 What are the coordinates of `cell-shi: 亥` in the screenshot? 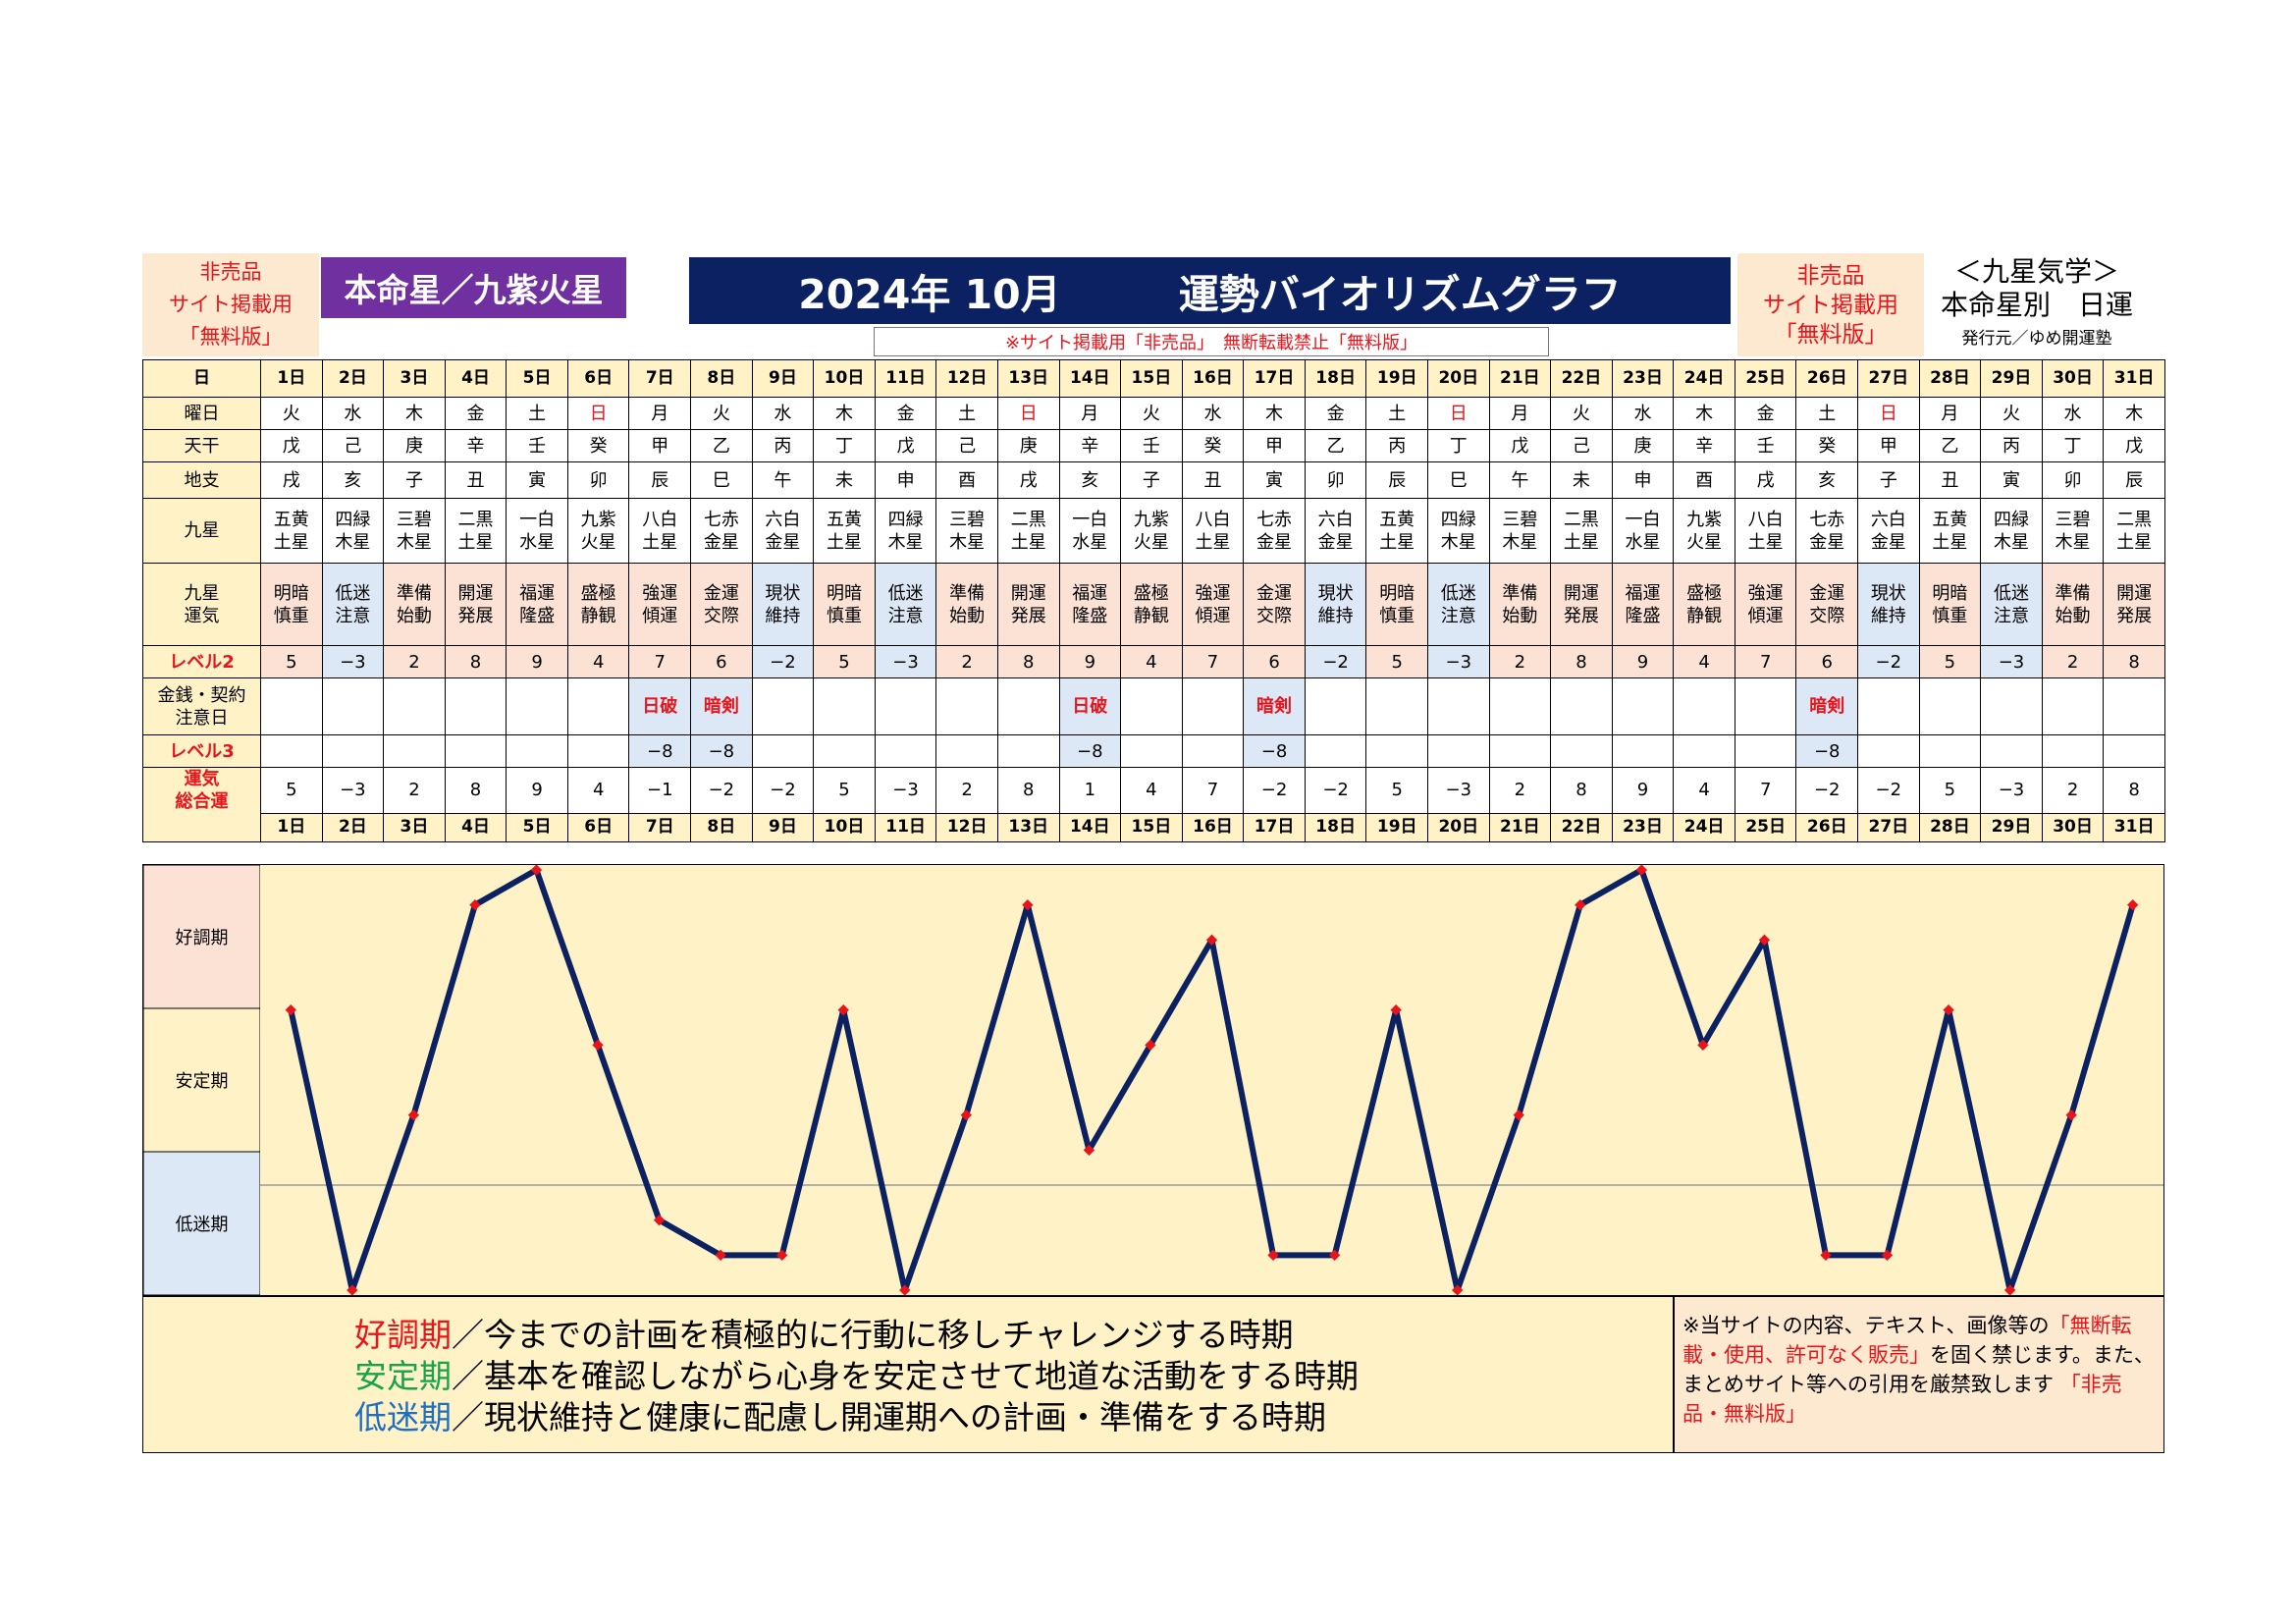 It's located at (1090, 480).